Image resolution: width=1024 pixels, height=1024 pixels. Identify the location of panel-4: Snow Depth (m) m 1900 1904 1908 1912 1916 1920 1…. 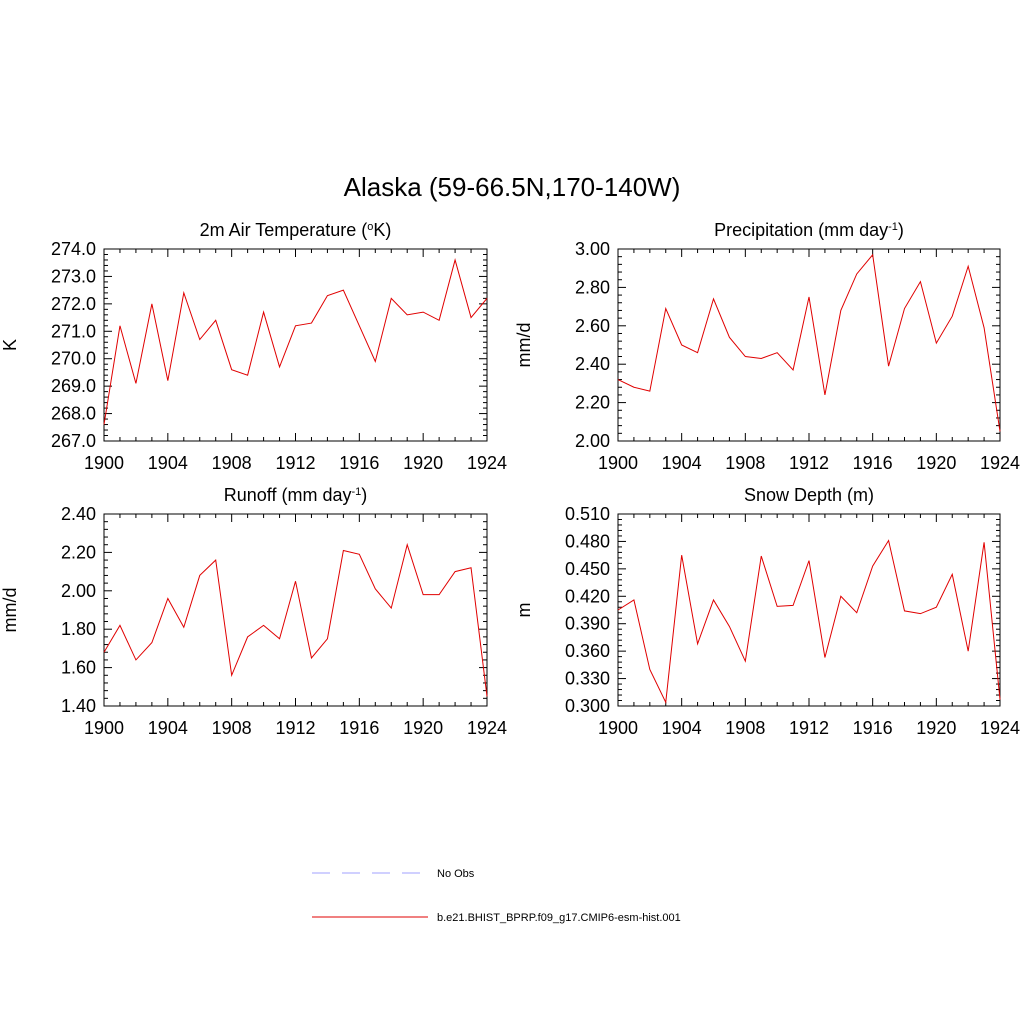
(767, 611).